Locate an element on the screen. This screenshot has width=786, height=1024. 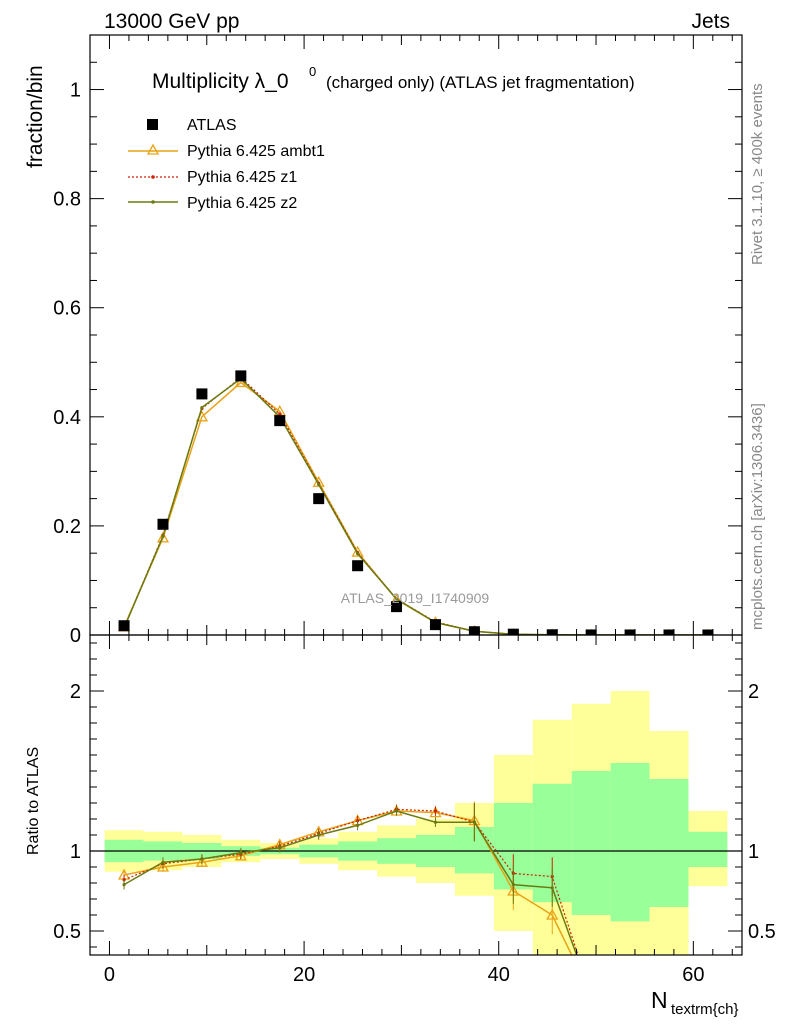
source-label: mcplots.cern.ch [arXiv:1306.3436] is located at coordinates (757, 516).